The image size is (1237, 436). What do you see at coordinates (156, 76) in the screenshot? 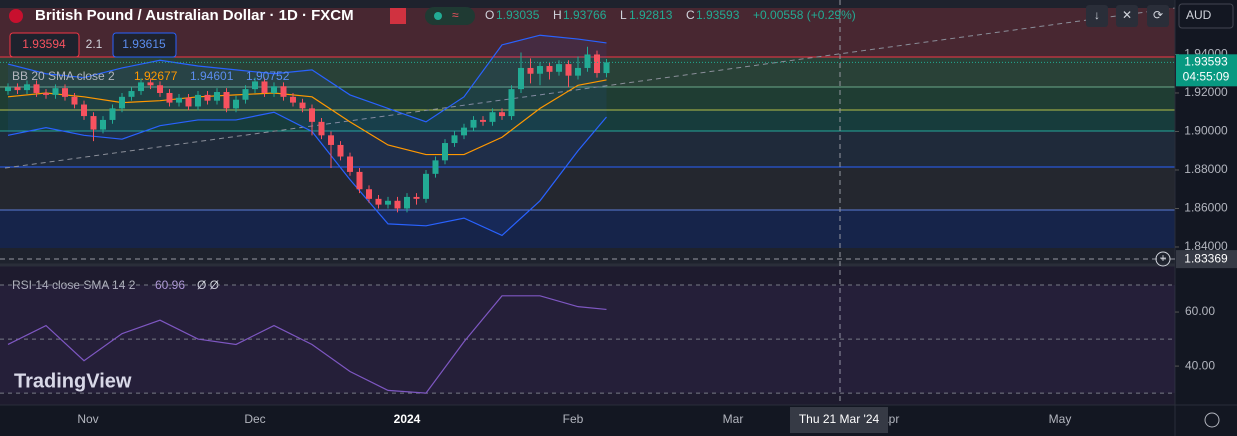
I see `bb-value: 1.92677` at bounding box center [156, 76].